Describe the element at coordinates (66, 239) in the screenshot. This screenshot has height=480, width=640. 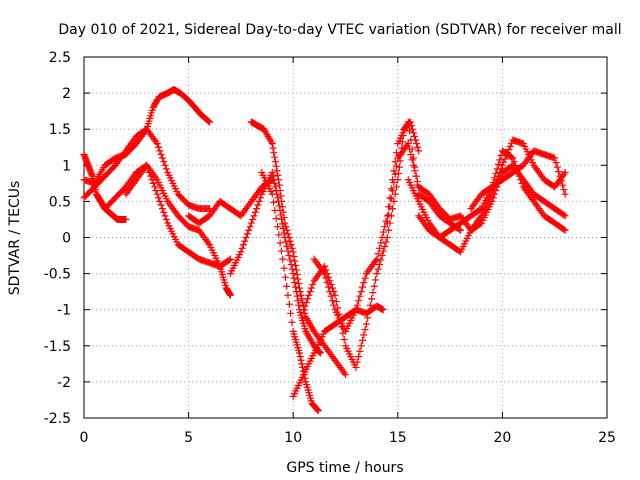
I see `y-tick-label: 0` at that location.